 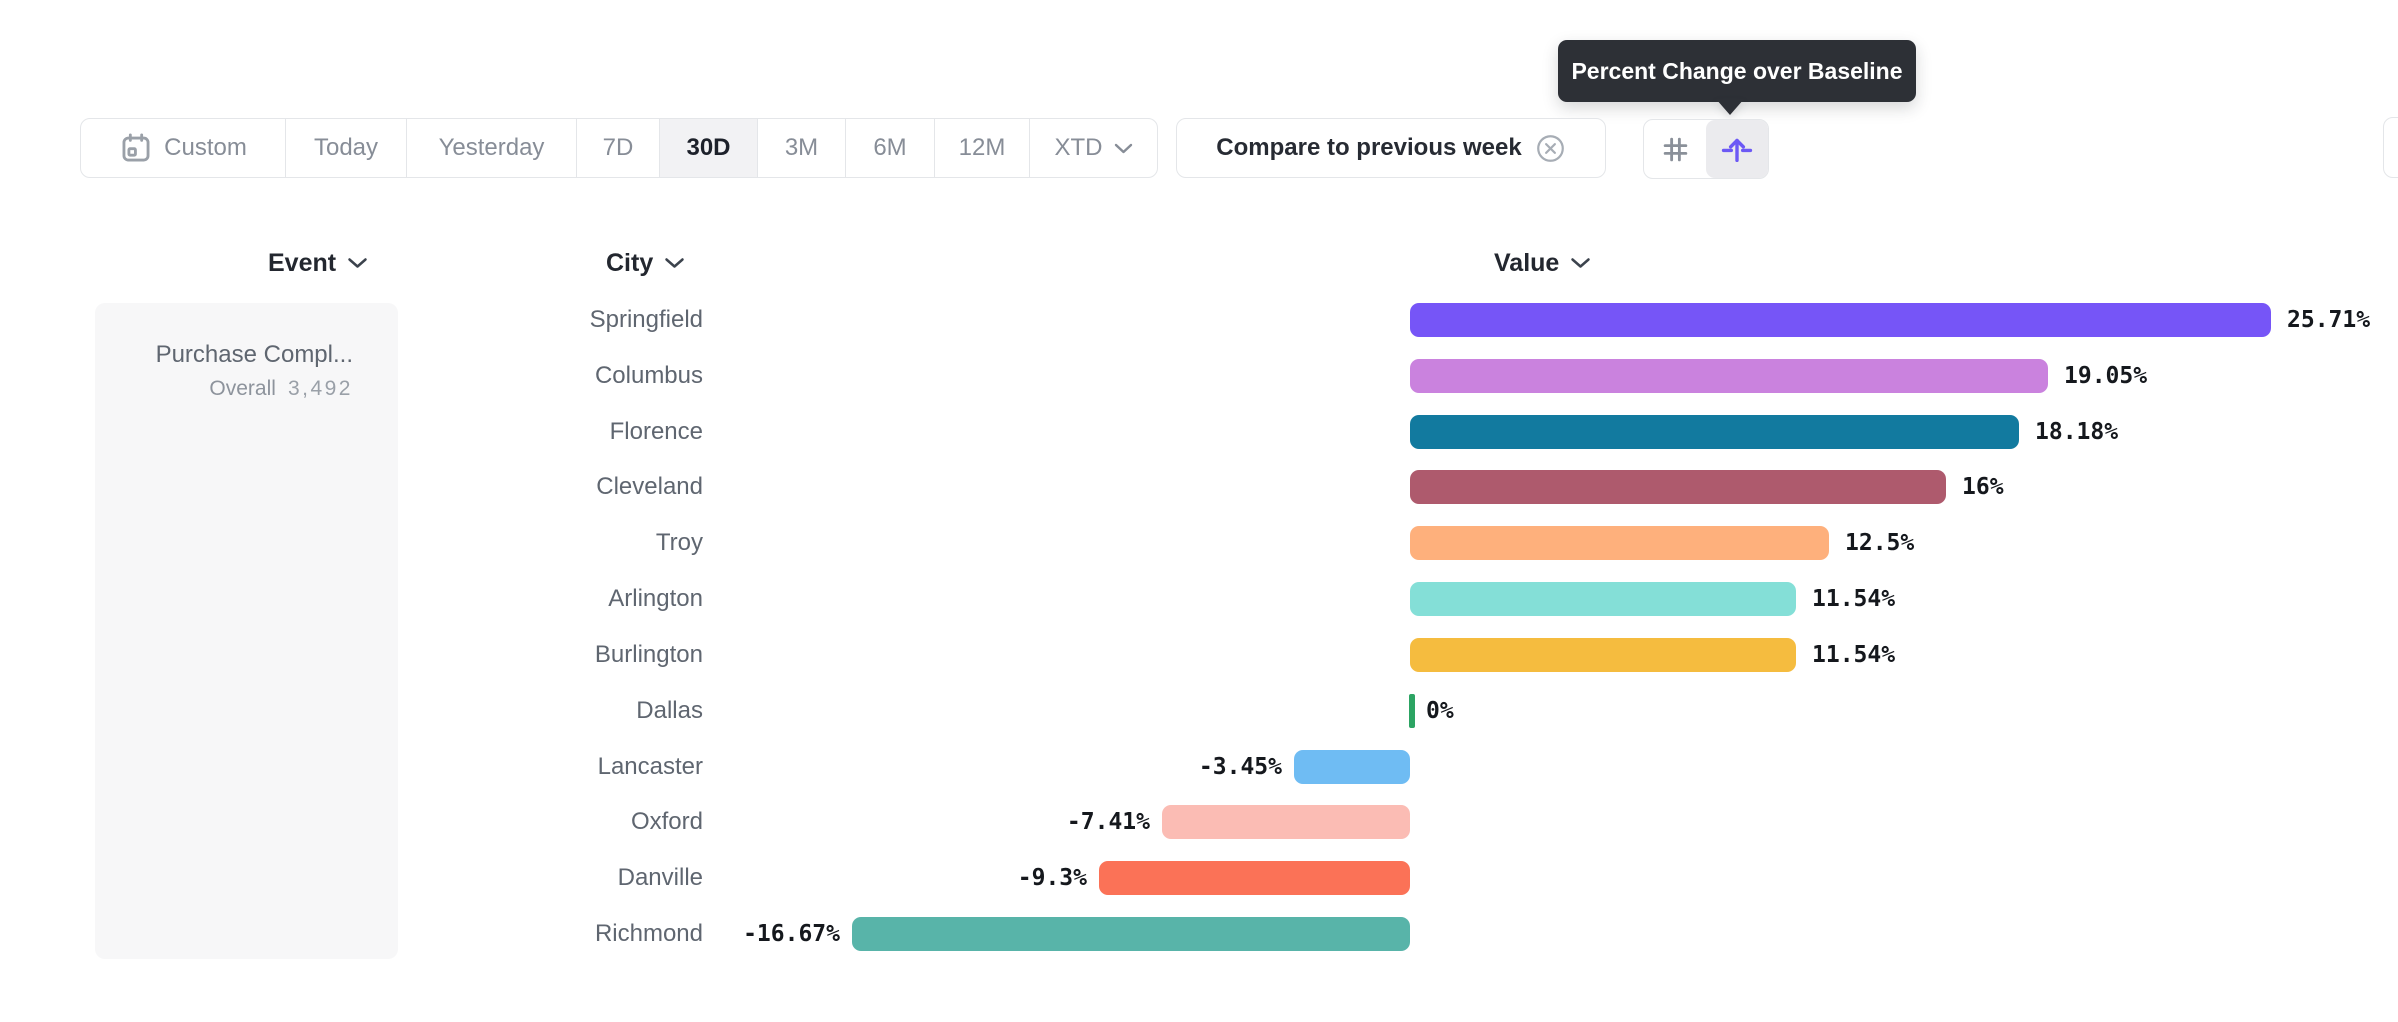 What do you see at coordinates (666, 821) in the screenshot?
I see `category-label: Oxford` at bounding box center [666, 821].